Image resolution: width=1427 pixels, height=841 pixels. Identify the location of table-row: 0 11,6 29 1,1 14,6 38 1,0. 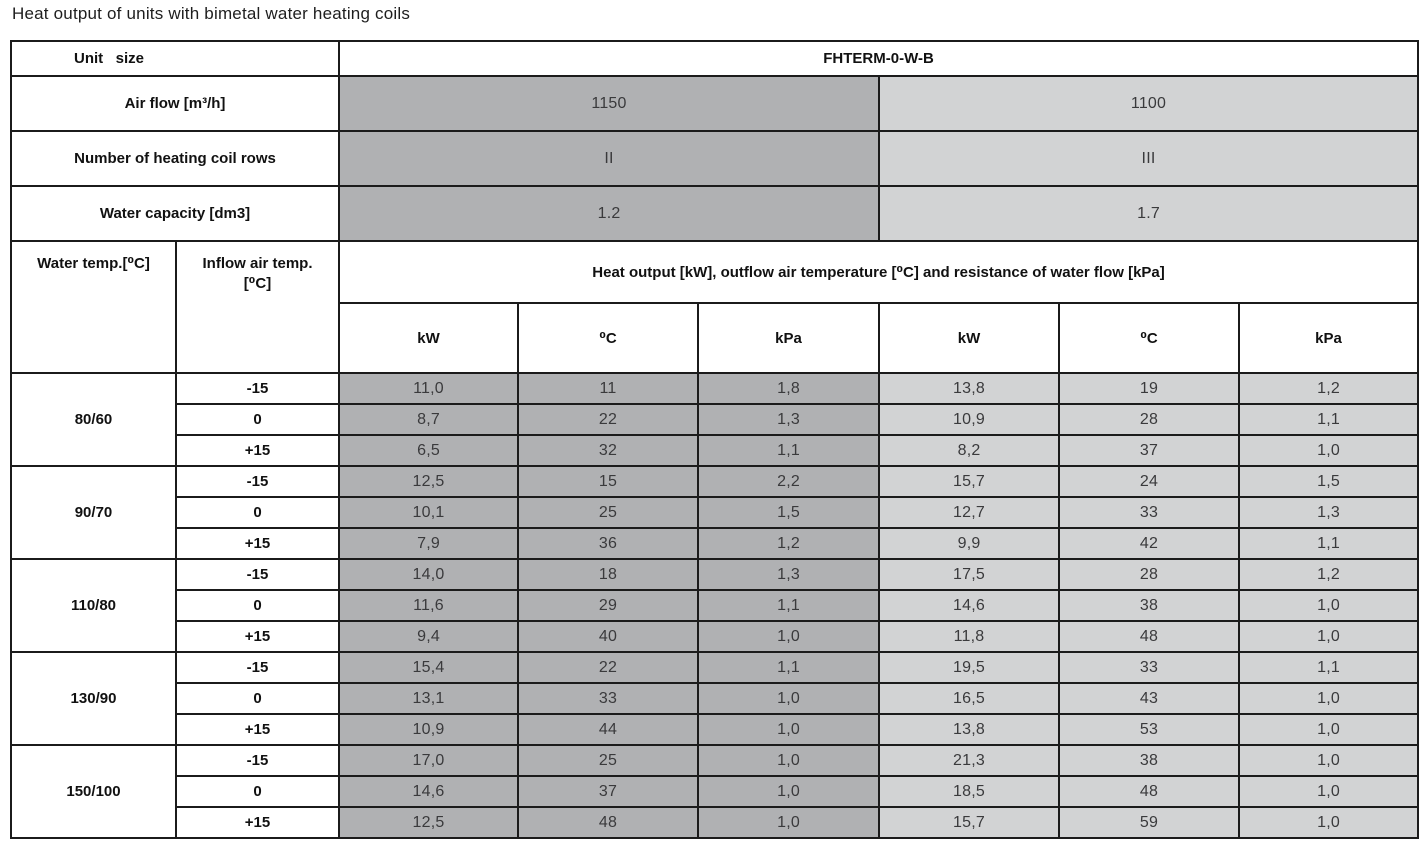
(715, 605).